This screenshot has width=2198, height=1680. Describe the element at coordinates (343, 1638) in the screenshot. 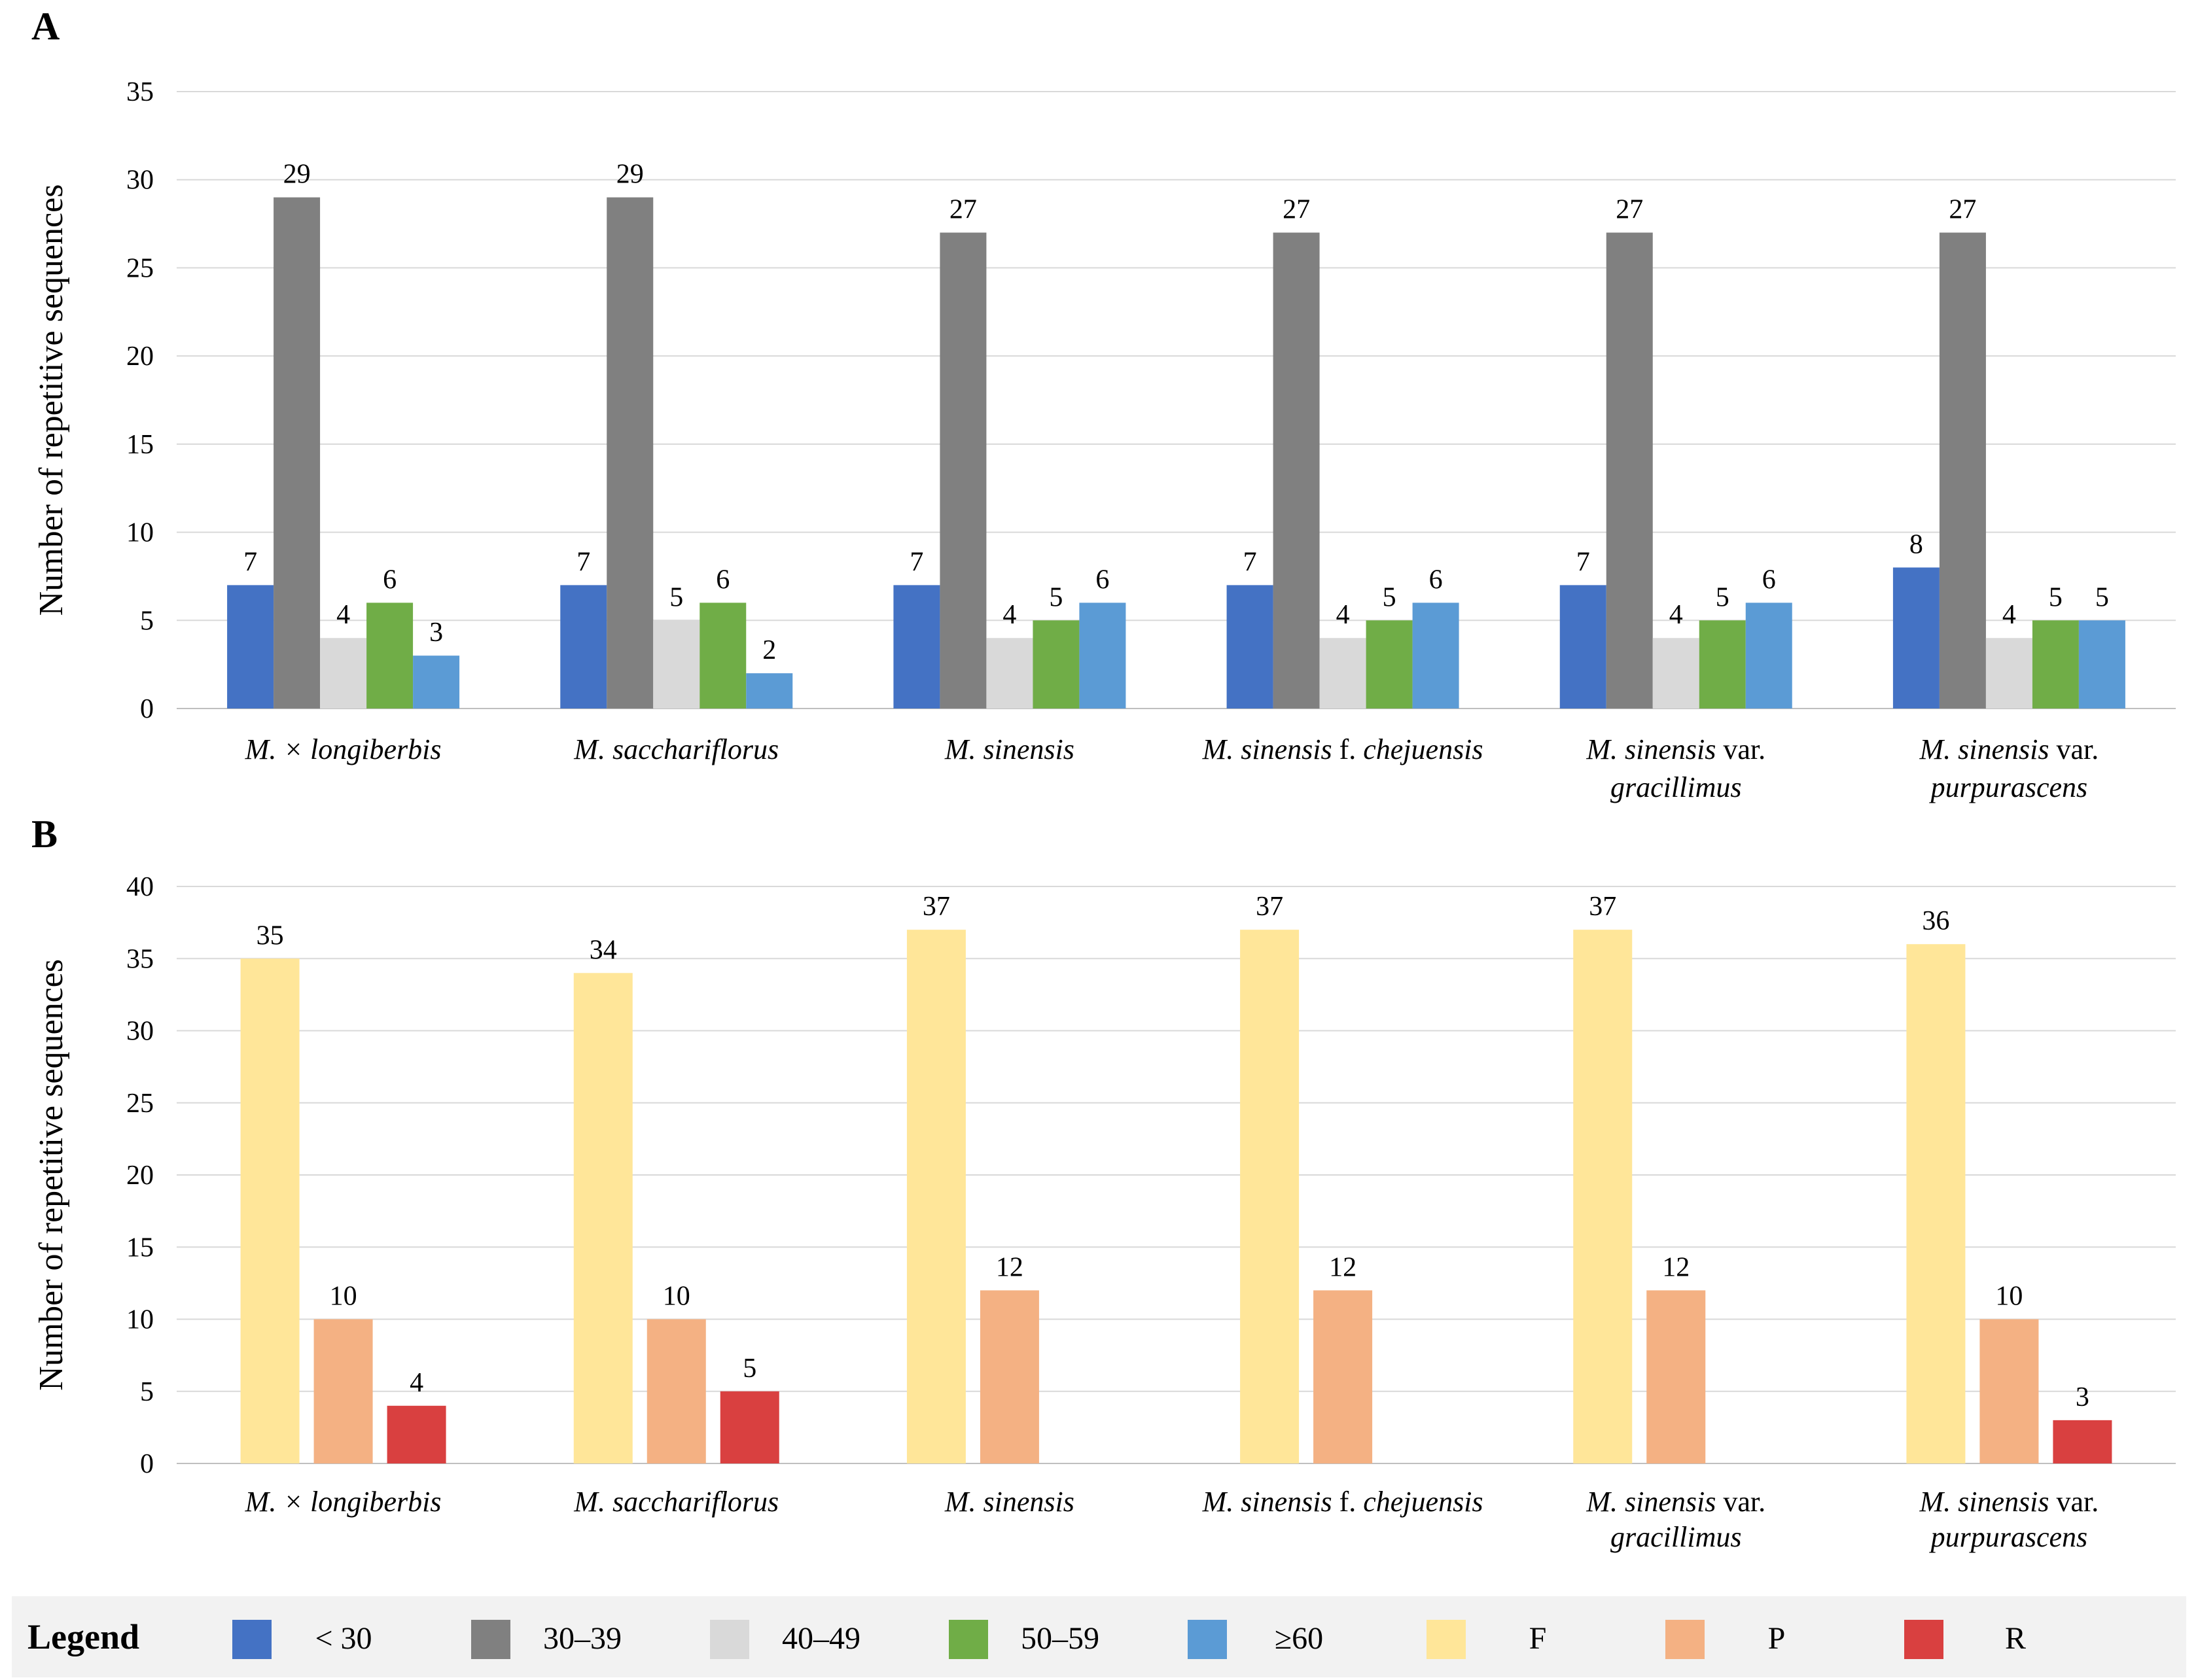

I see `legend-label: < 30` at that location.